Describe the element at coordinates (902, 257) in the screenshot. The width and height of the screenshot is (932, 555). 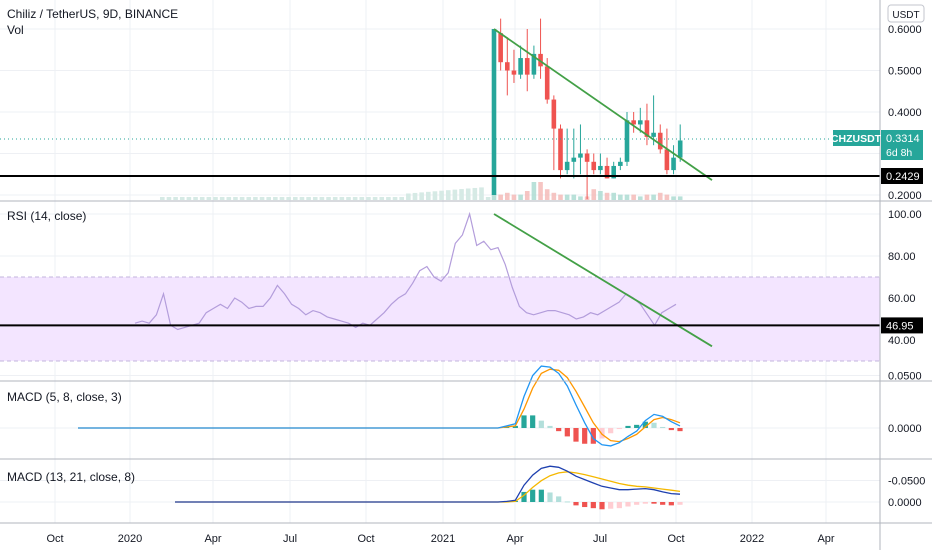
I see `price-tick-label: 80.00` at that location.